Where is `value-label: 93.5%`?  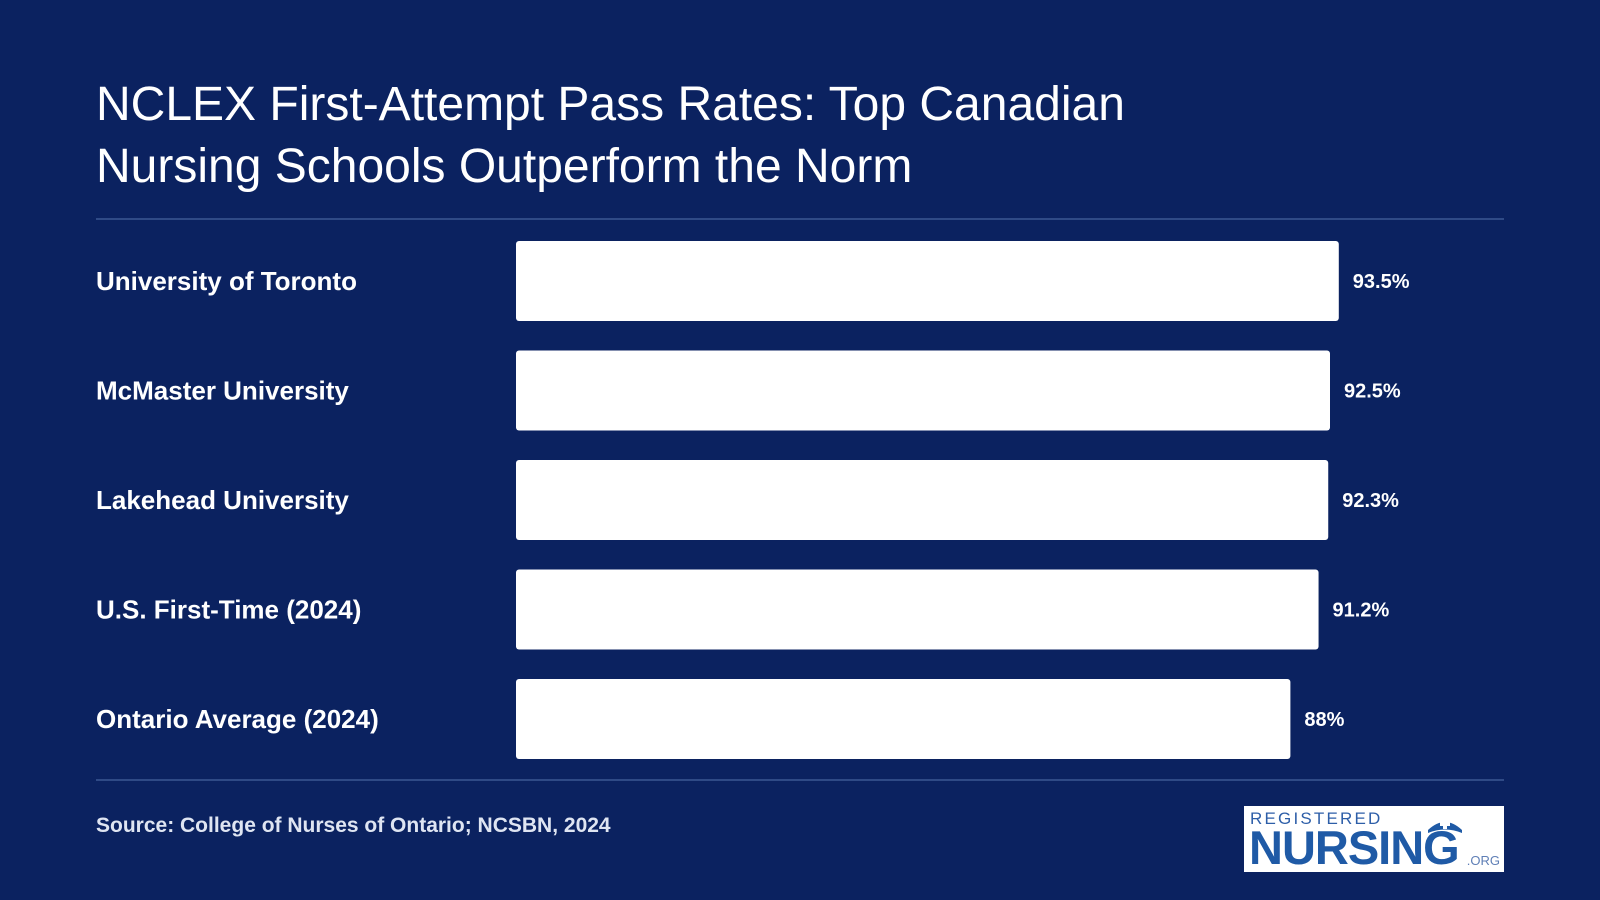
value-label: 93.5% is located at coordinates (1381, 282).